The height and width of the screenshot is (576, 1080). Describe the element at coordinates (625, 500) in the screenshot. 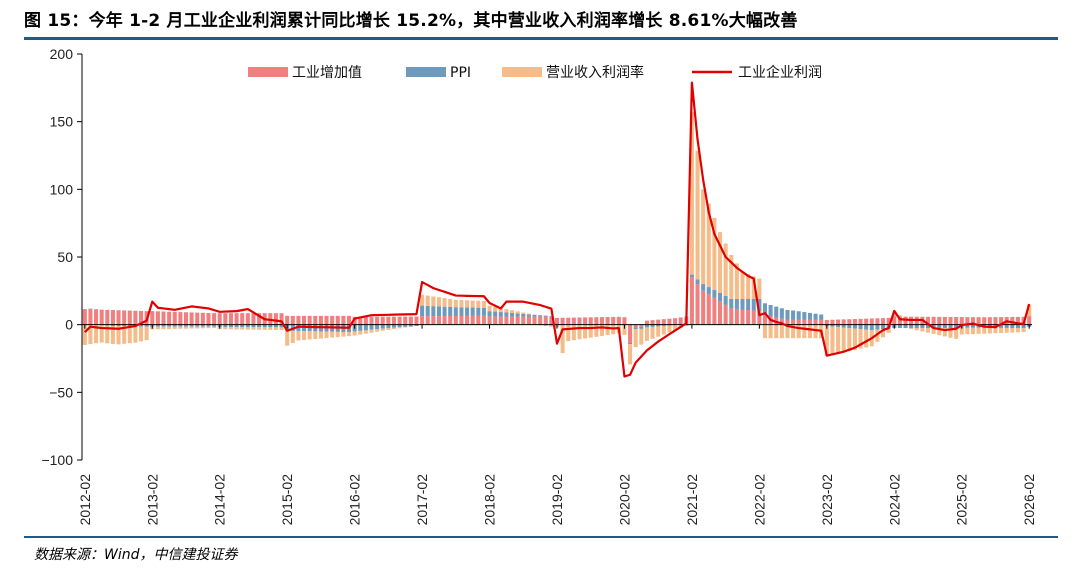

I see `x-tick-label: 2020-02` at that location.